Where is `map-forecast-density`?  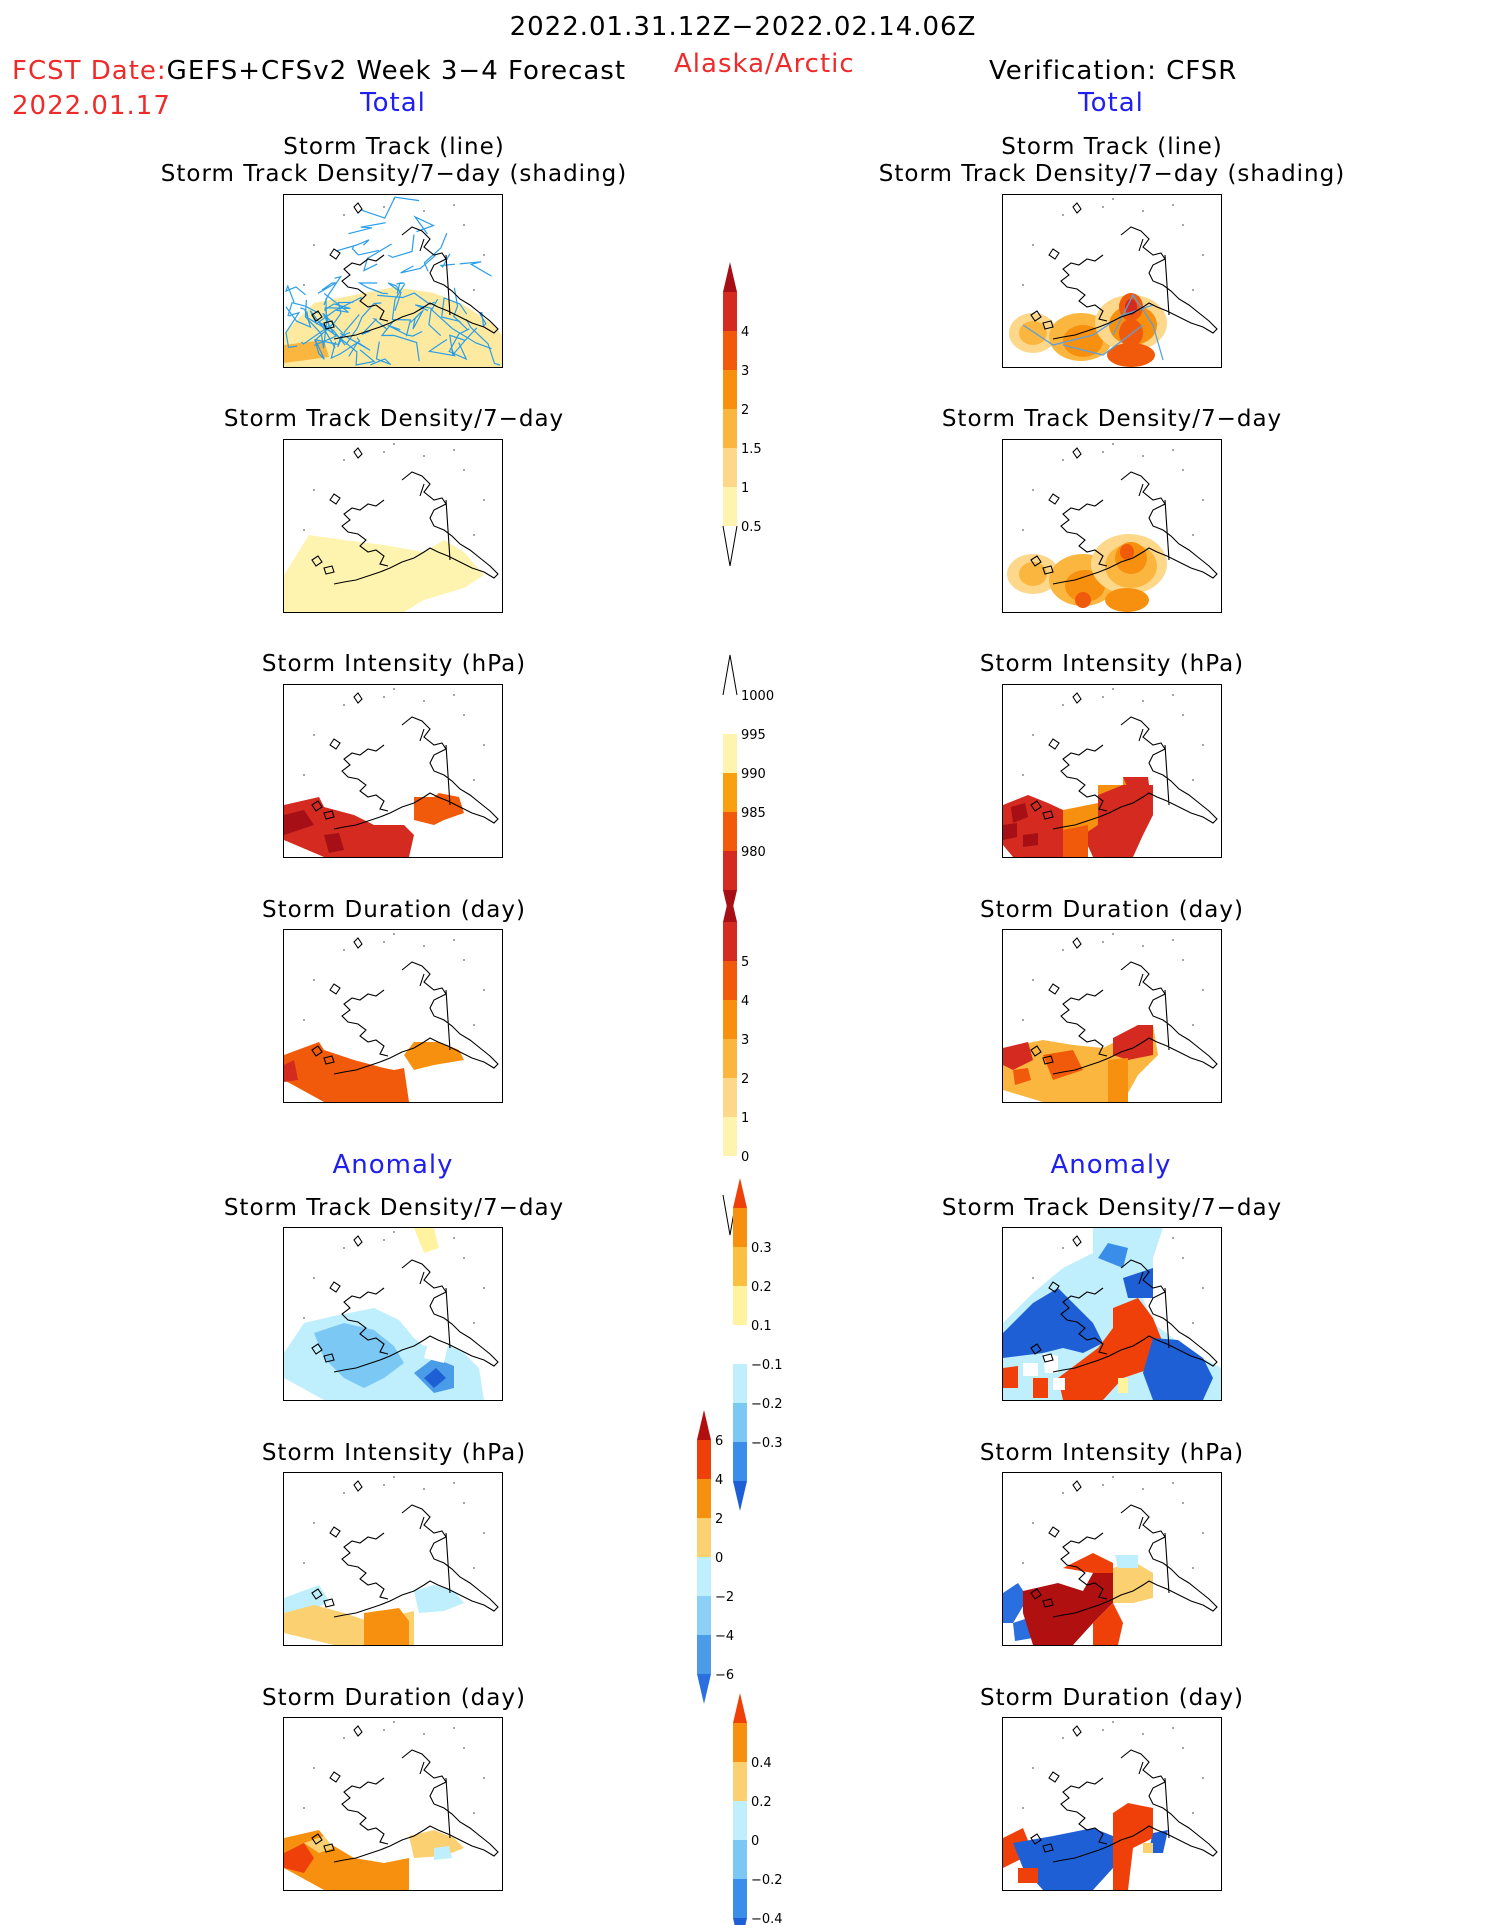 map-forecast-density is located at coordinates (393, 526).